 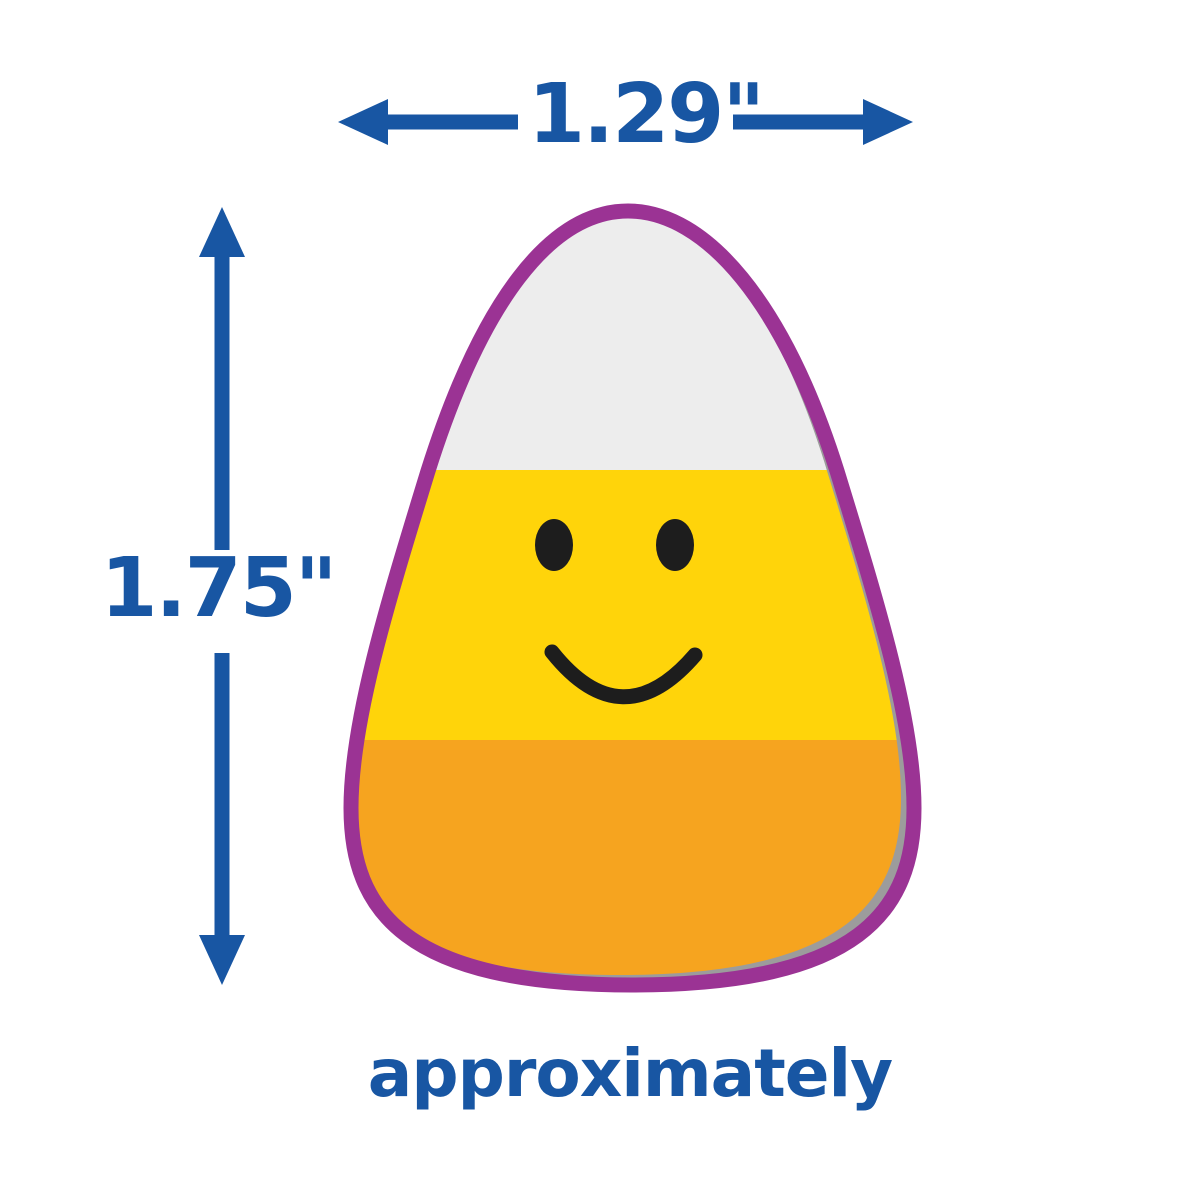 I want to click on arrow-down-icon, so click(x=222, y=819).